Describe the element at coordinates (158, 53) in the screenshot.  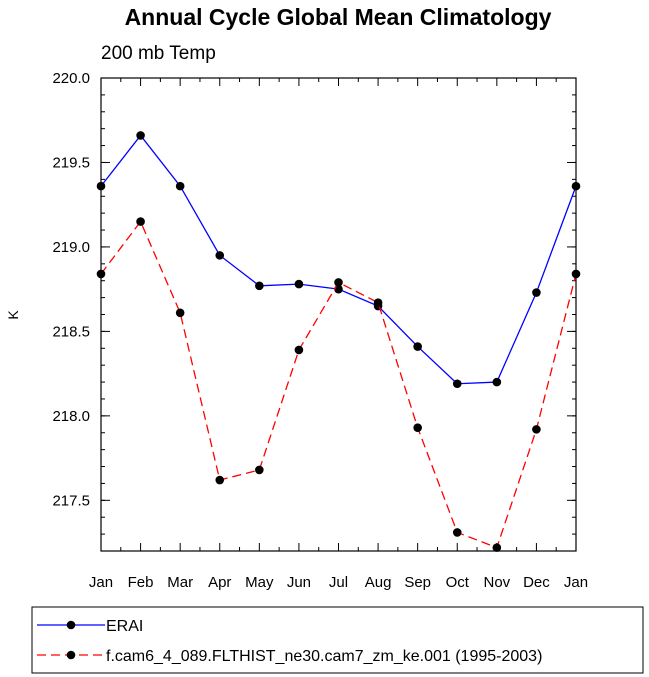
I see `chart-subtitle: 200 mb Temp` at that location.